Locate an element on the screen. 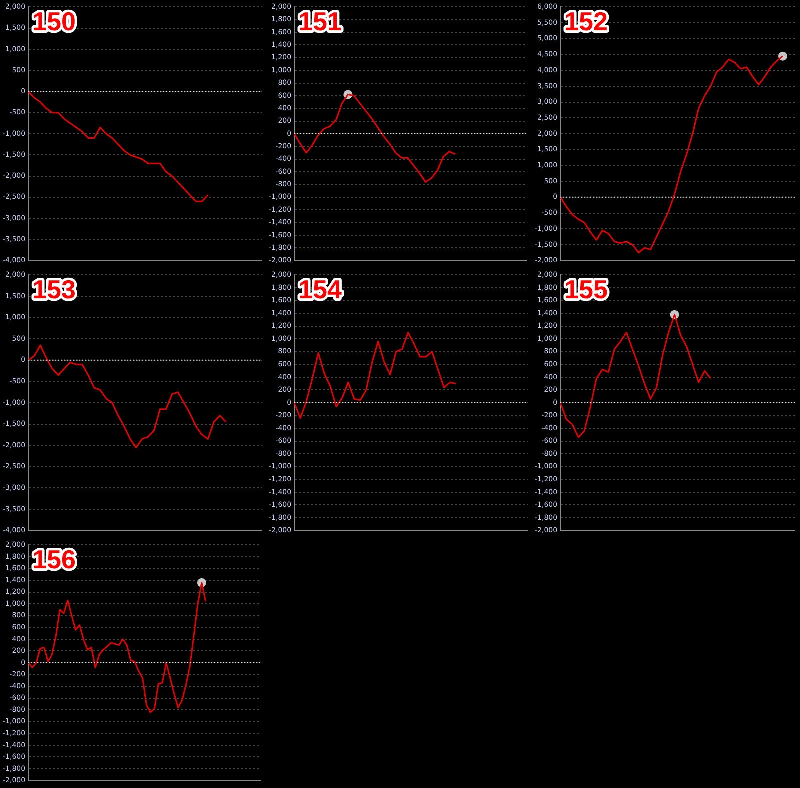 The height and width of the screenshot is (788, 800). chart-title: 150 is located at coordinates (54, 21).